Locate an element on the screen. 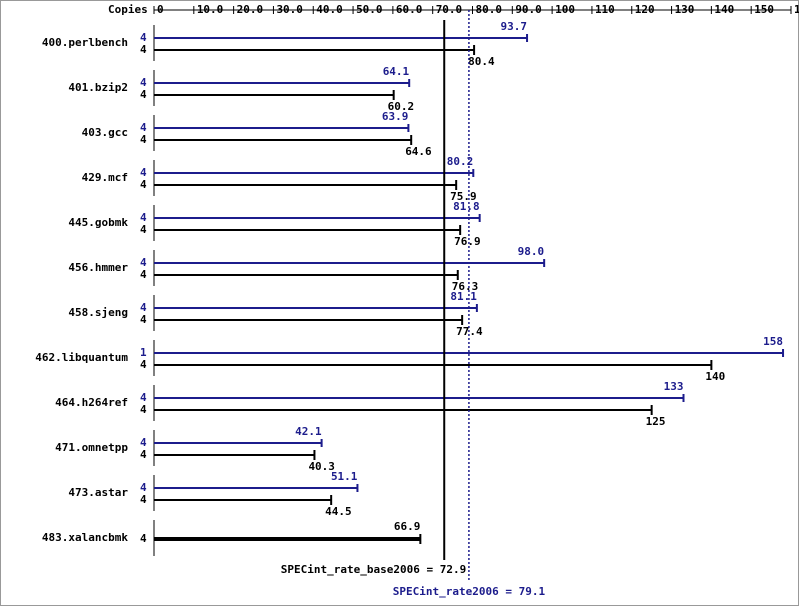 This screenshot has height=606, width=799. x-tick-label: 130 is located at coordinates (685, 9).